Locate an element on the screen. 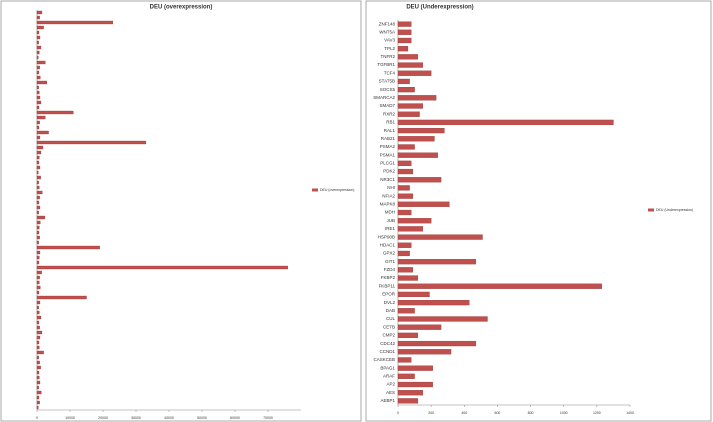  chart-title: DEU (overexpression) is located at coordinates (181, 8).